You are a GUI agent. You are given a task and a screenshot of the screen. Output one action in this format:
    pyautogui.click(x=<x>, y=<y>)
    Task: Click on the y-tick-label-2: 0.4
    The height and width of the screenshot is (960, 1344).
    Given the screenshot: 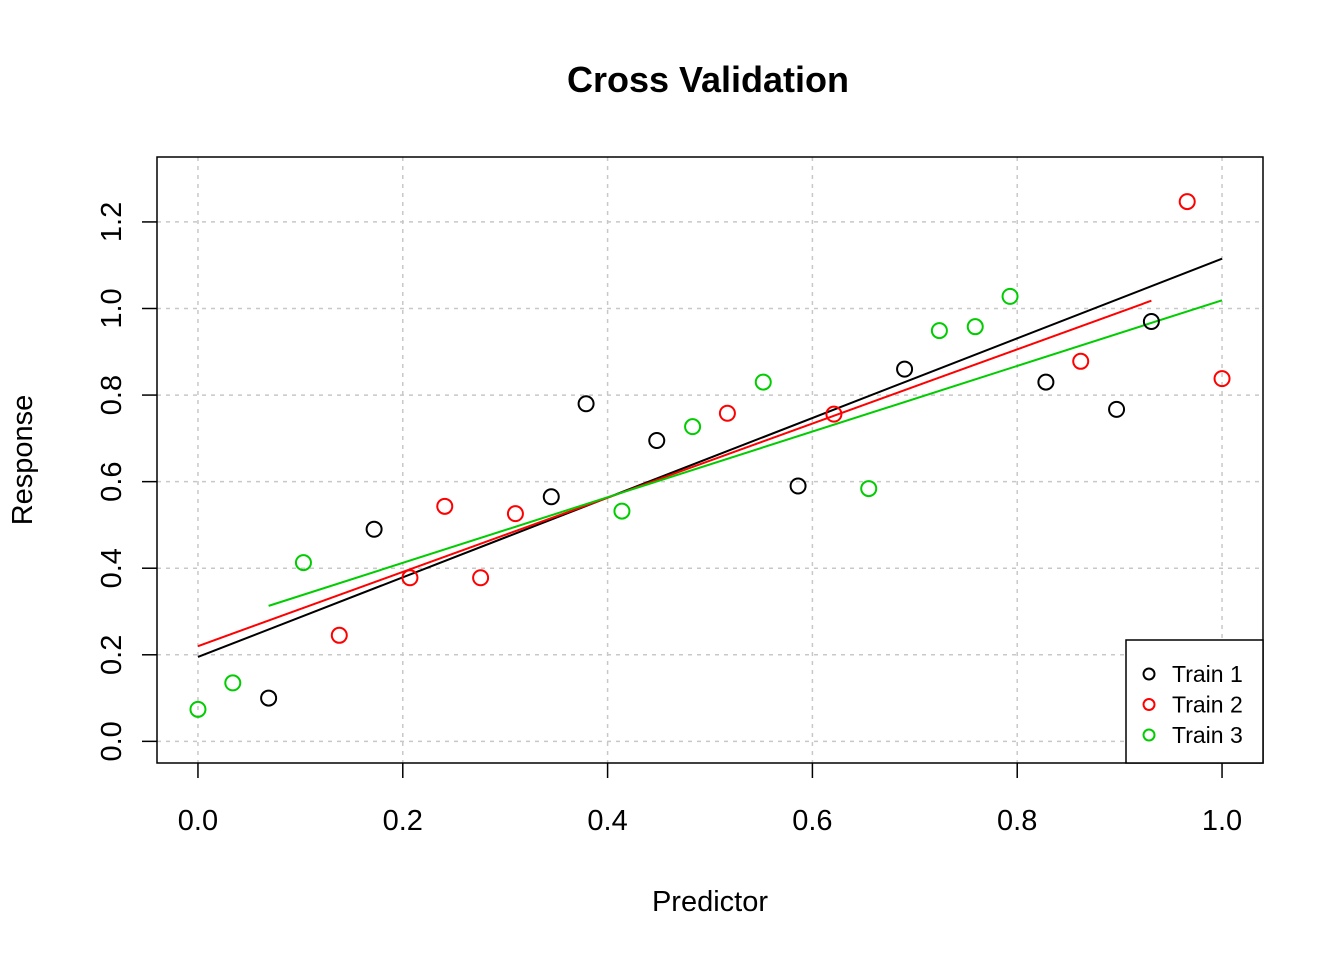 What is the action you would take?
    pyautogui.click(x=112, y=568)
    